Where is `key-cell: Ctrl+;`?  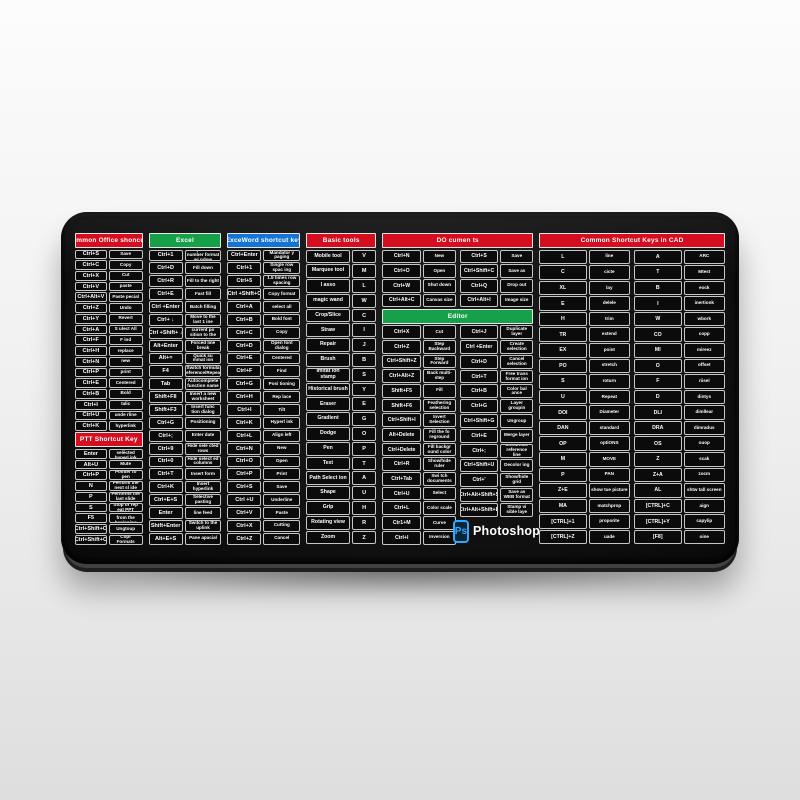 key-cell: Ctrl+; is located at coordinates (165, 435).